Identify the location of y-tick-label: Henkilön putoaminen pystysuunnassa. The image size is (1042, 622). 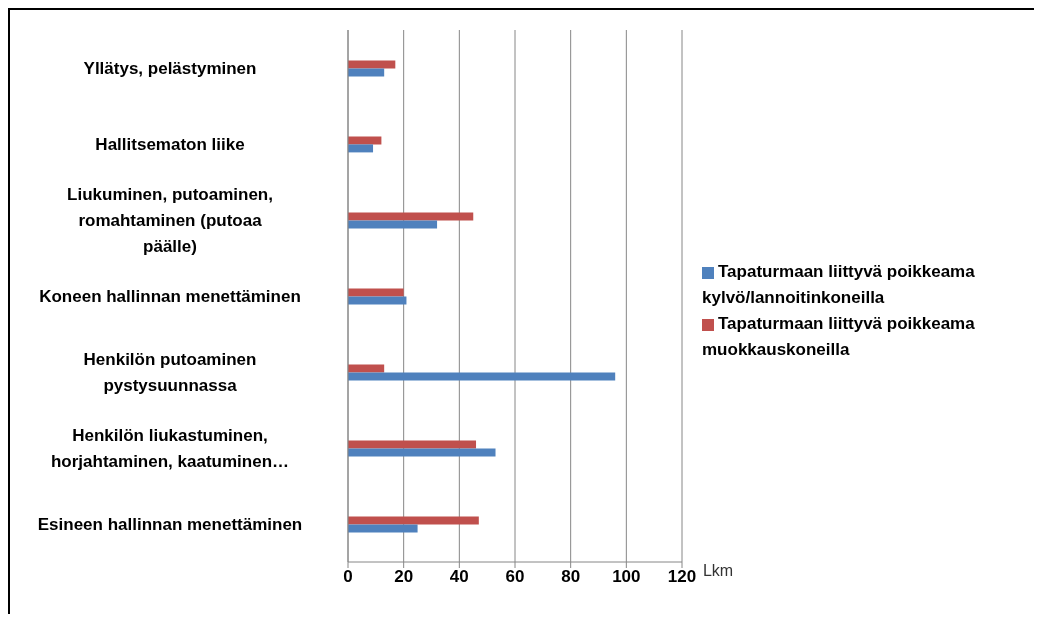
(170, 372).